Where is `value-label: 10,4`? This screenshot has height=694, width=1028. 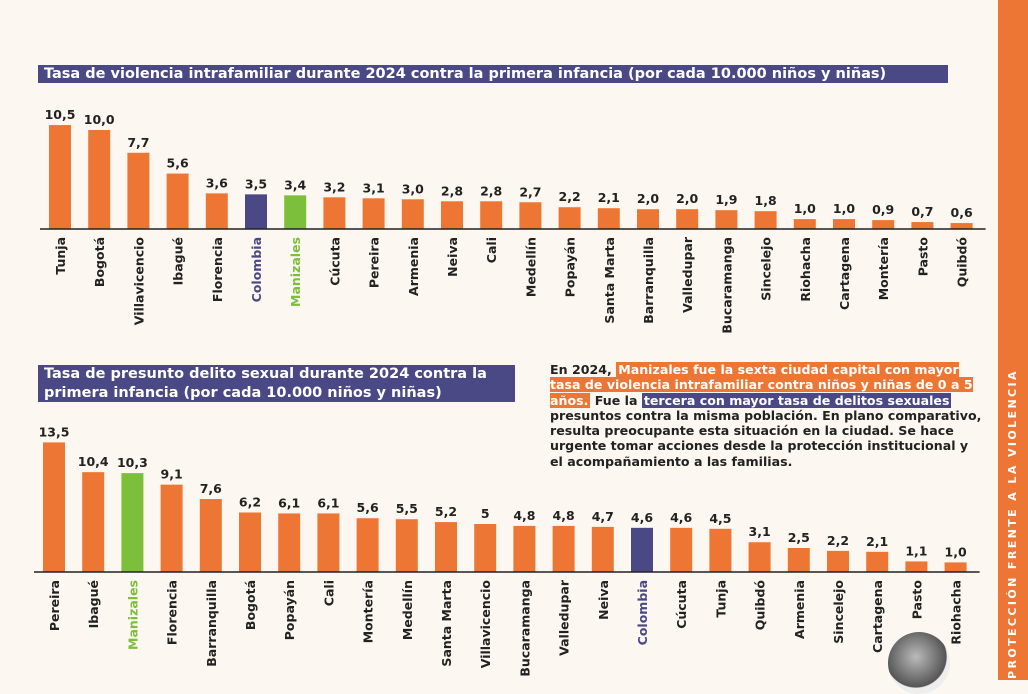 value-label: 10,4 is located at coordinates (93, 461).